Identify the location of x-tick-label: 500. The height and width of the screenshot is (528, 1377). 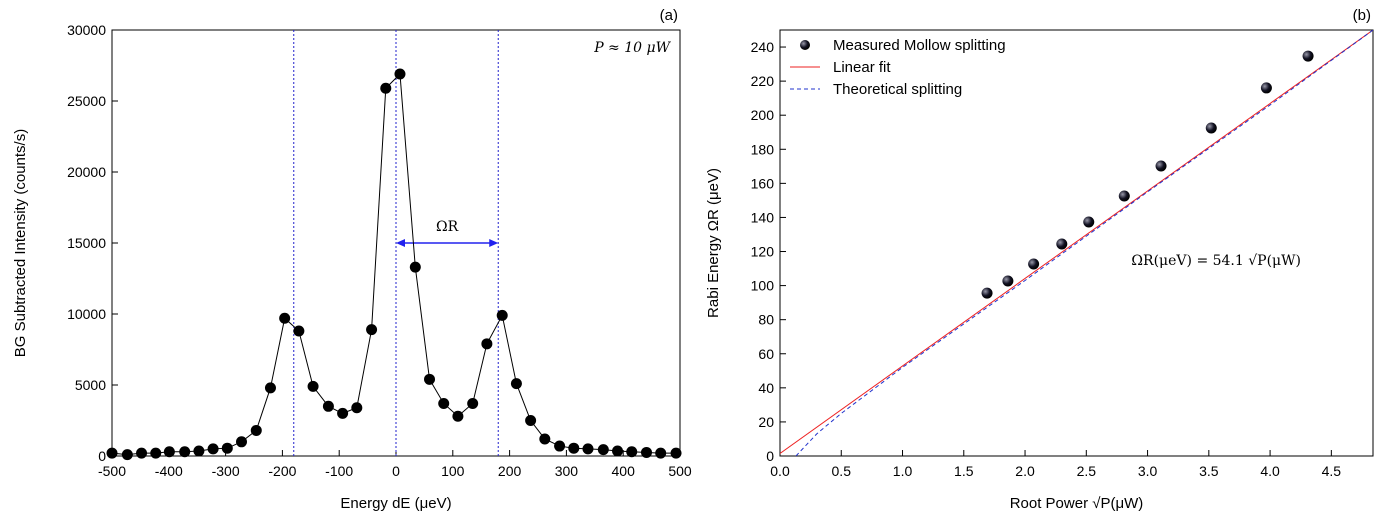
(680, 471).